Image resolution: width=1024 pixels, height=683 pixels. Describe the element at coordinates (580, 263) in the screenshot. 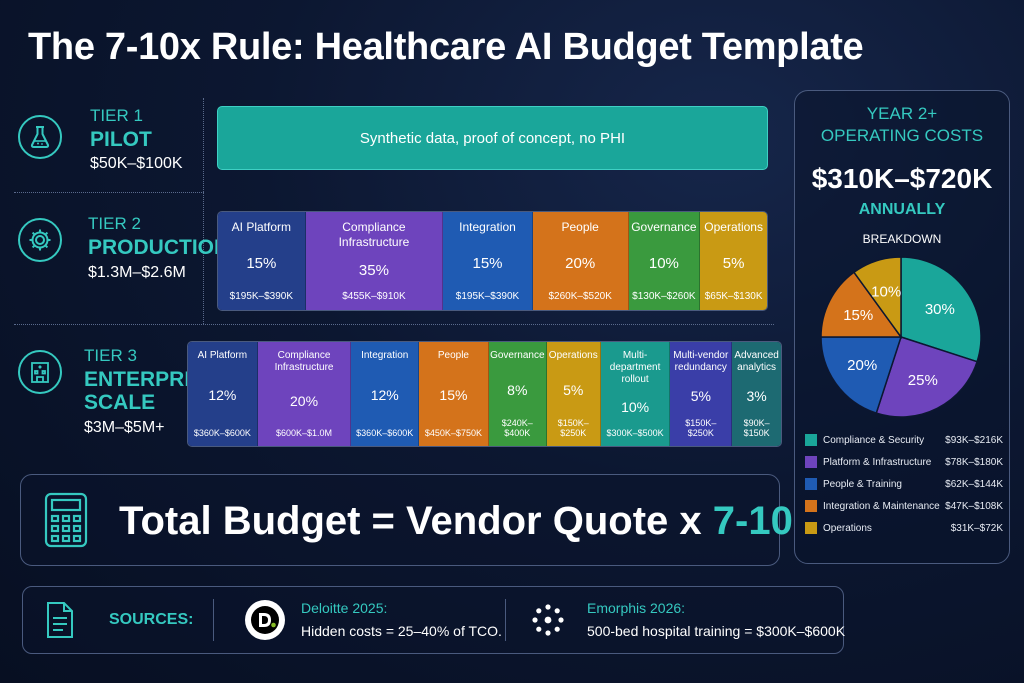

I see `tier2-cell-percent: 20%` at that location.